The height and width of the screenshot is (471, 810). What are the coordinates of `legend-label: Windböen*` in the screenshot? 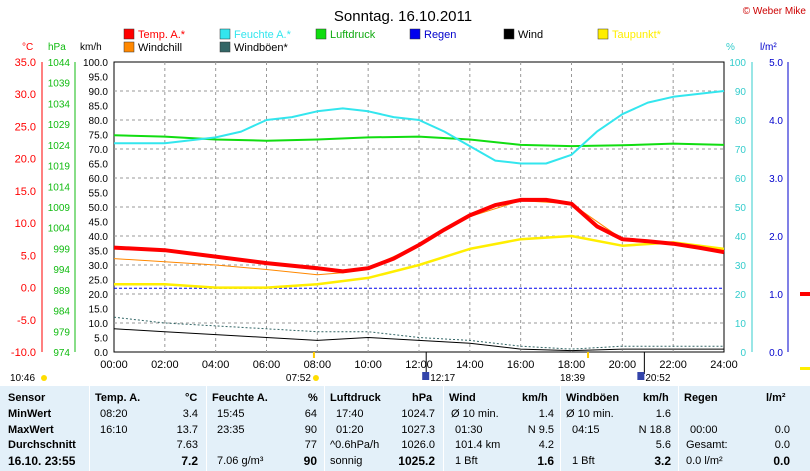 It's located at (261, 48).